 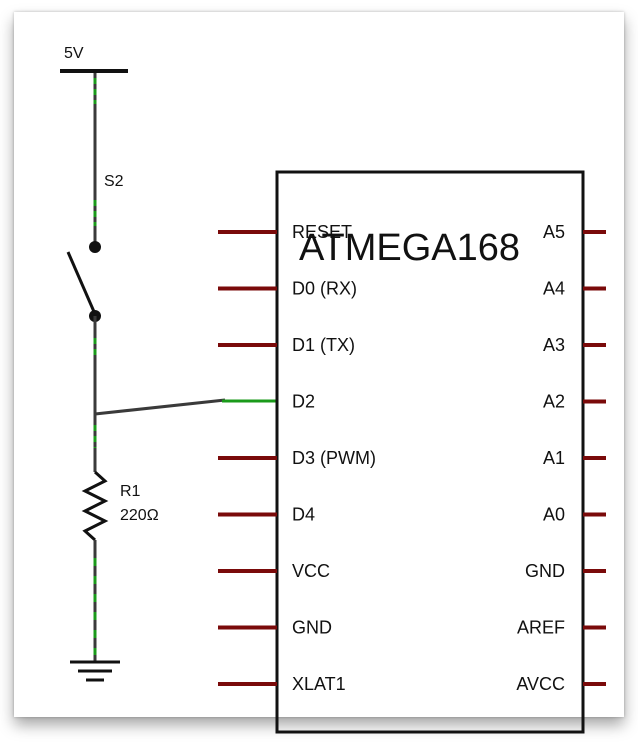 I want to click on pin-label-right: A0, so click(x=554, y=515).